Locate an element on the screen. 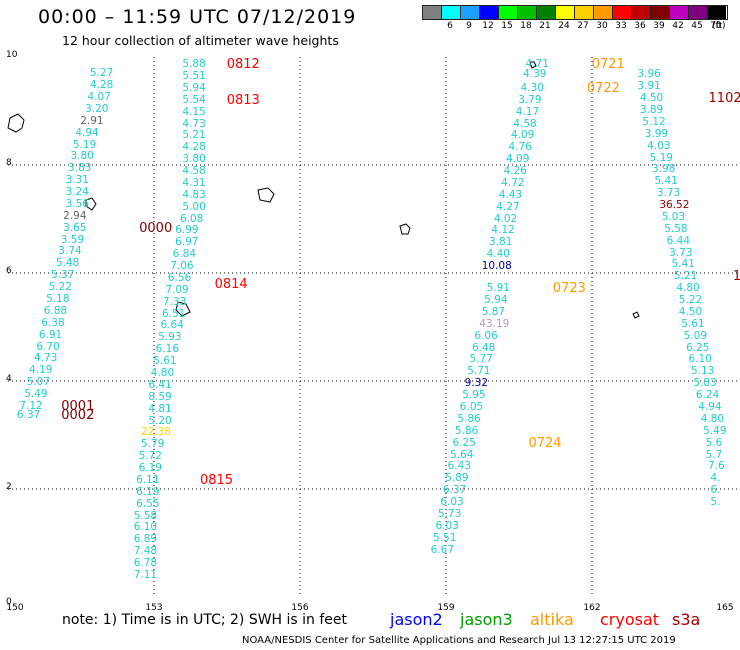  pass-time-label: 0723 is located at coordinates (569, 289).